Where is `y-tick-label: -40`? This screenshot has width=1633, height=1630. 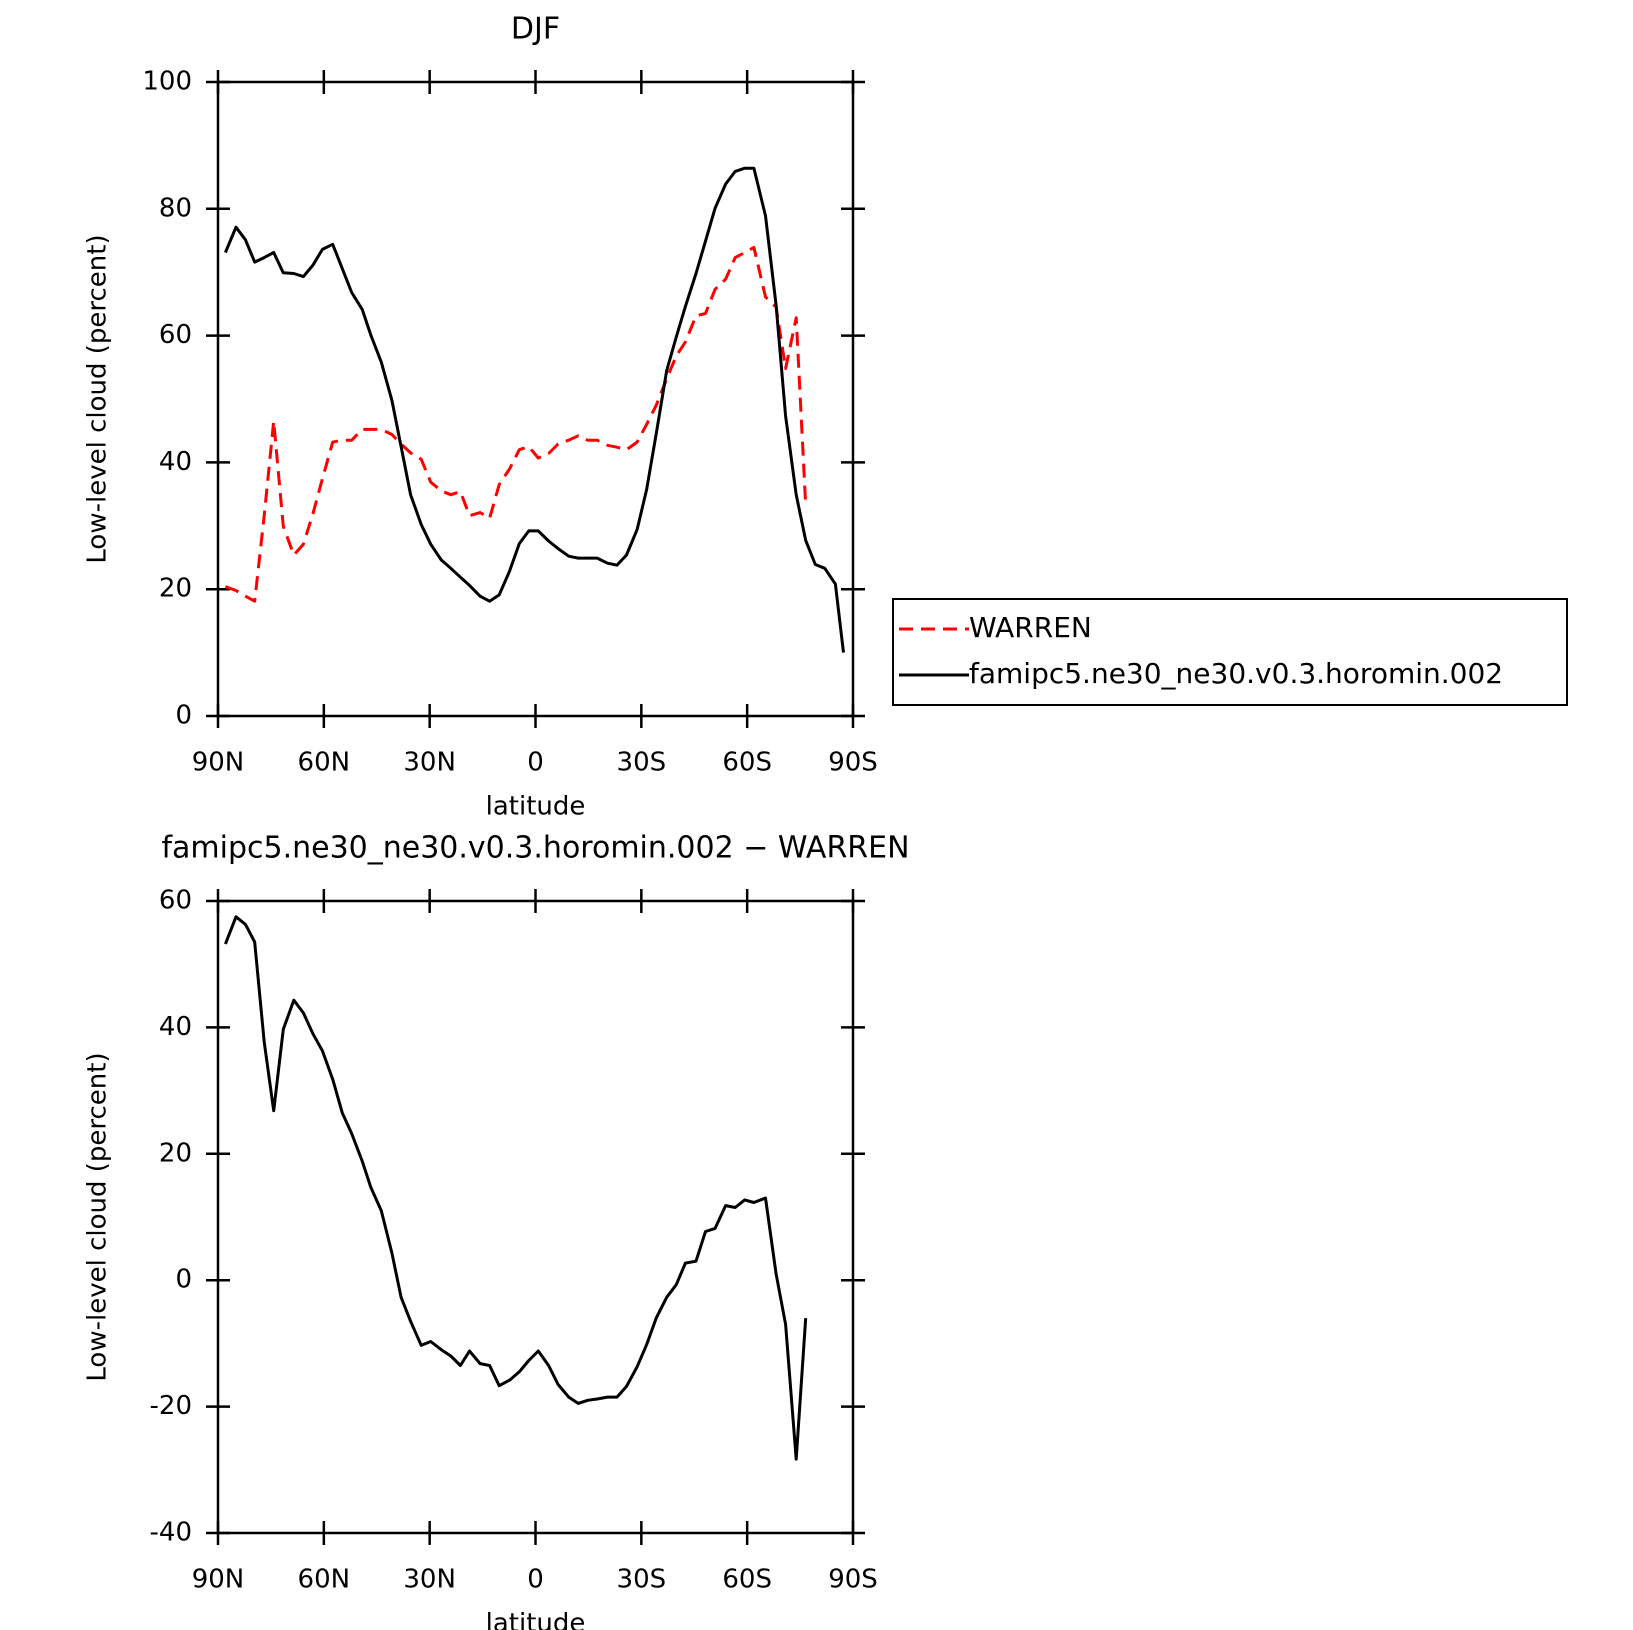
y-tick-label: -40 is located at coordinates (171, 1533).